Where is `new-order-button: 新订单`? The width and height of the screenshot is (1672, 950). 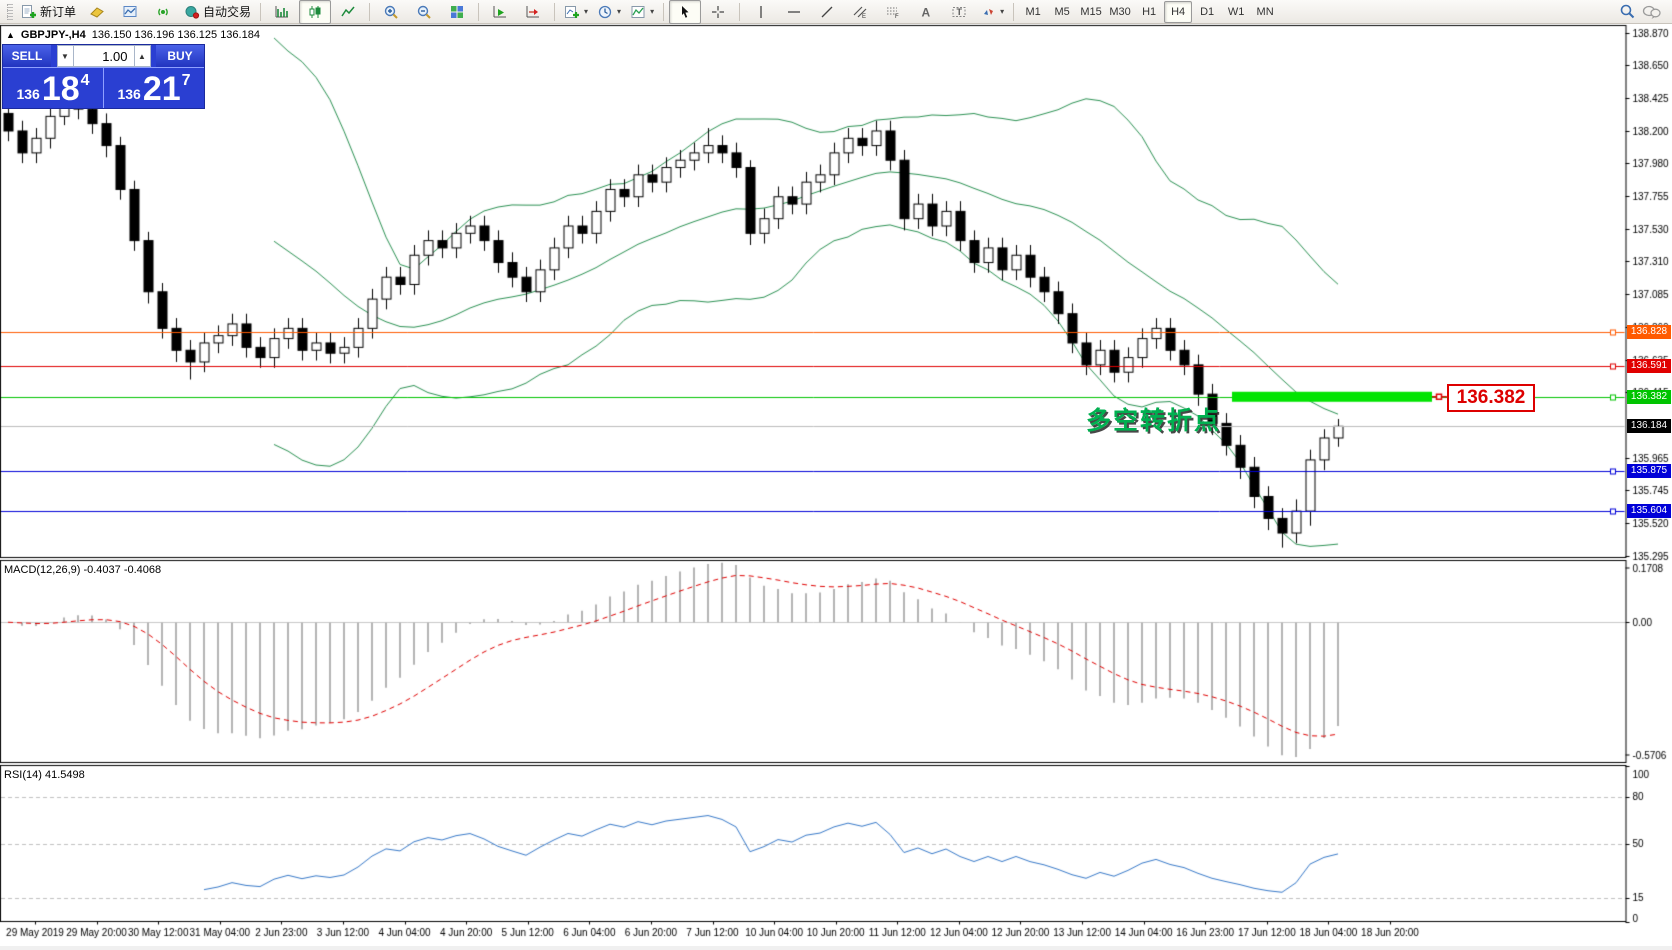
new-order-button: 新订单 is located at coordinates (48, 12).